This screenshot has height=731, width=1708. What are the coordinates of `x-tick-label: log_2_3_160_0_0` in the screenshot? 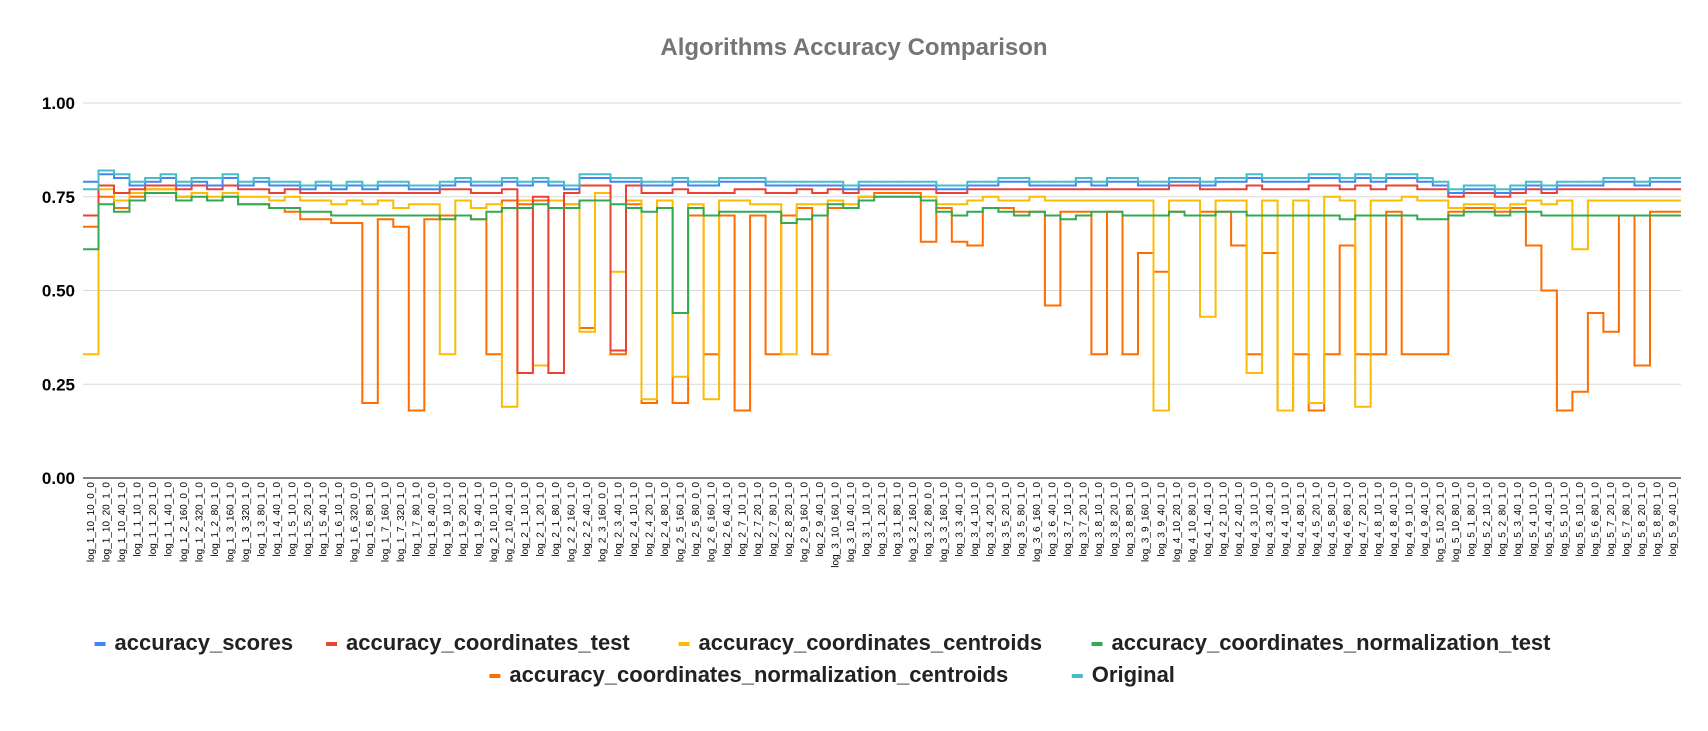 It's located at (603, 522).